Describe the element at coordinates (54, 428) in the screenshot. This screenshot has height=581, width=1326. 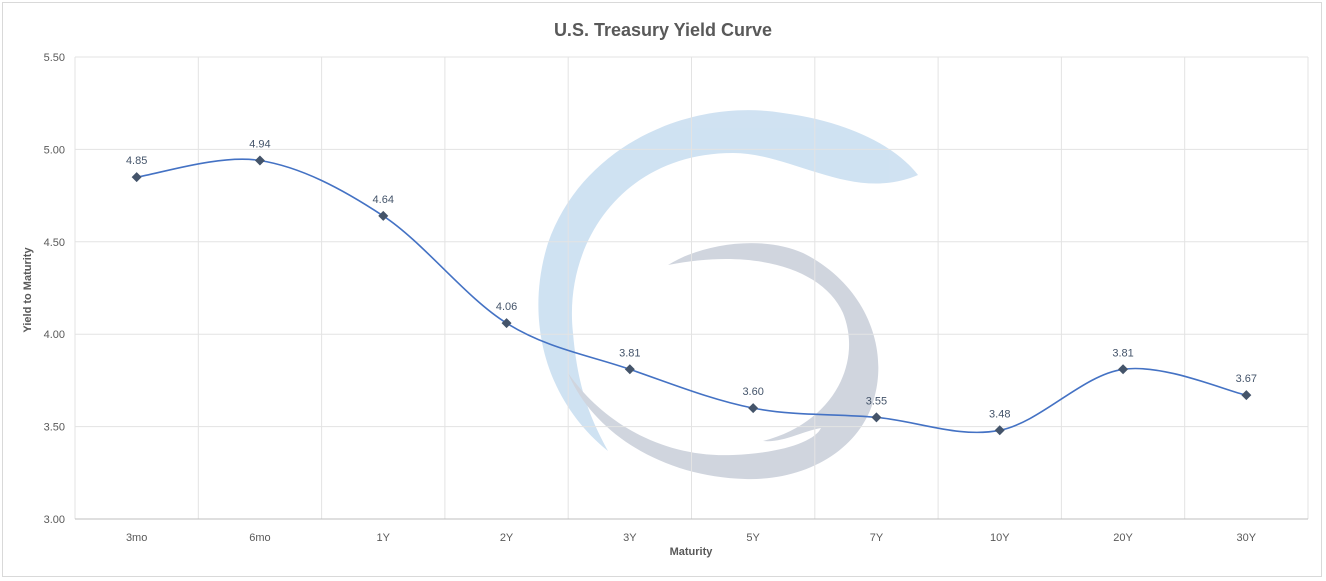
I see `y-tick-label: 3.50` at that location.